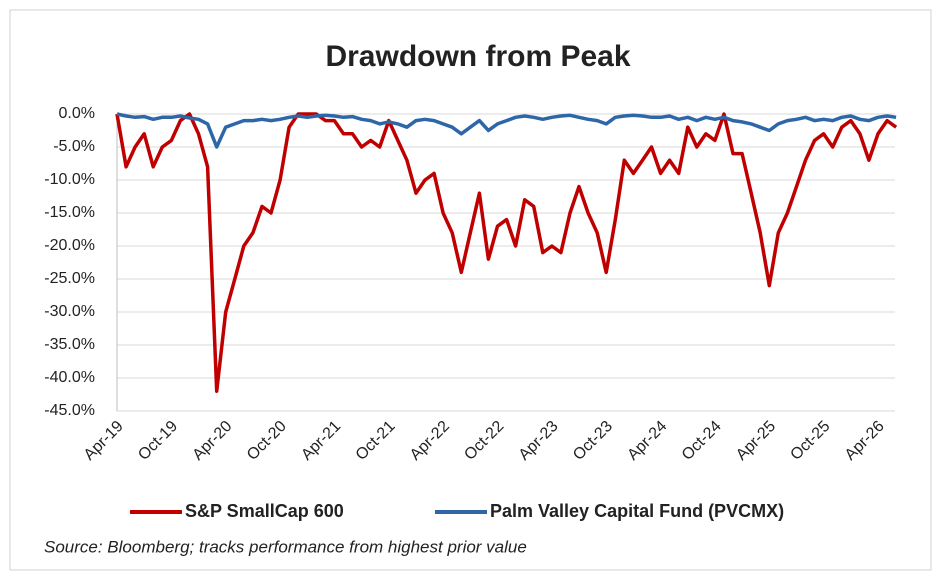 The height and width of the screenshot is (571, 932). Describe the element at coordinates (69, 245) in the screenshot. I see `y-tick-label: -20.0%` at that location.